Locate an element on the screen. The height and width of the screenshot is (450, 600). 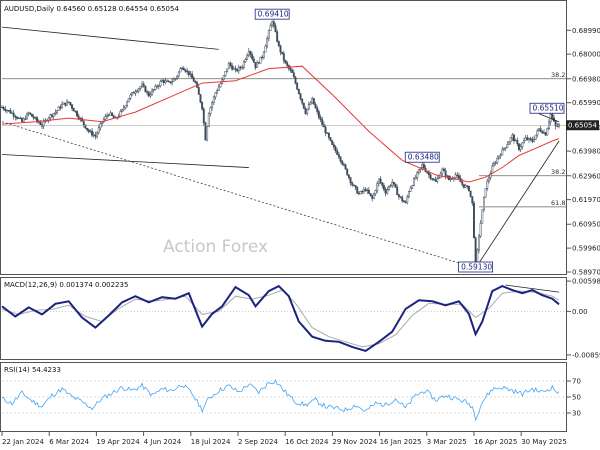
x-axis-tick-label: 22 Jan 2024 is located at coordinates (23, 442).